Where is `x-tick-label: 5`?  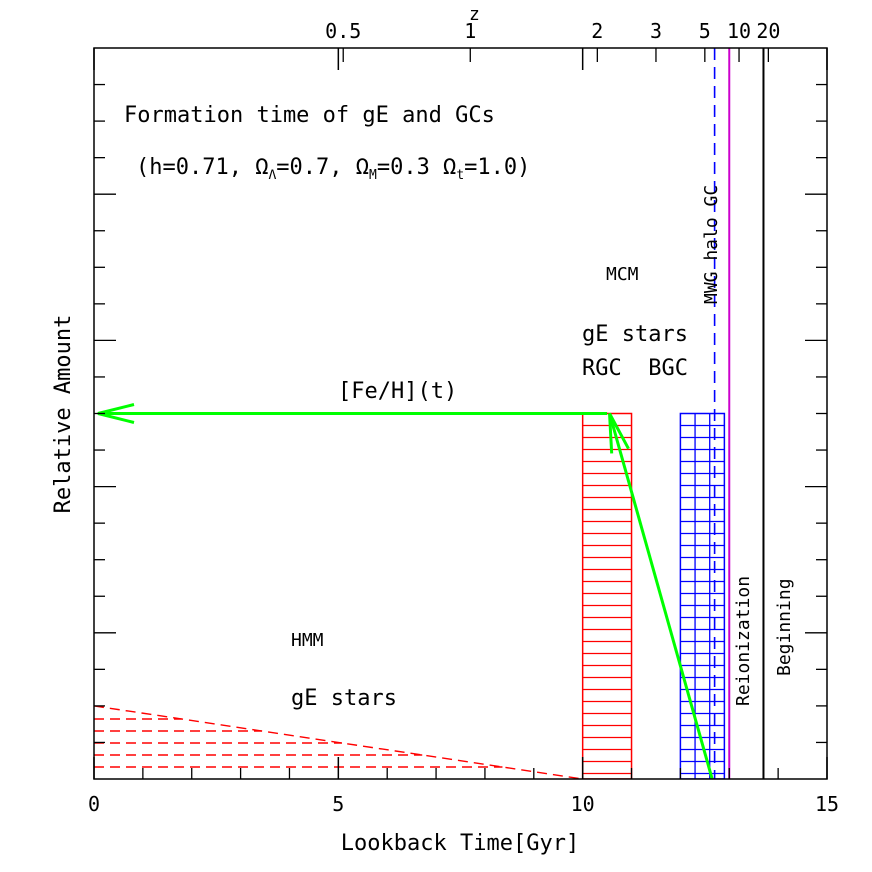 x-tick-label: 5 is located at coordinates (338, 804).